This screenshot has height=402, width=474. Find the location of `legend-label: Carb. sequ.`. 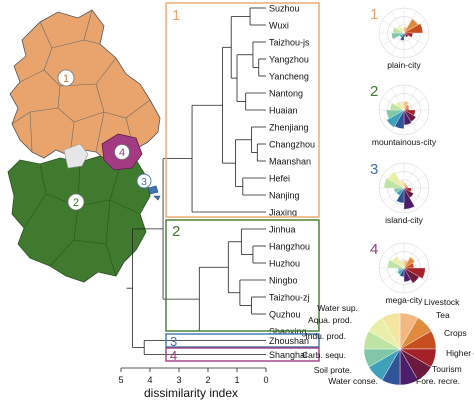

legend-label: Carb. sequ. is located at coordinates (324, 355).